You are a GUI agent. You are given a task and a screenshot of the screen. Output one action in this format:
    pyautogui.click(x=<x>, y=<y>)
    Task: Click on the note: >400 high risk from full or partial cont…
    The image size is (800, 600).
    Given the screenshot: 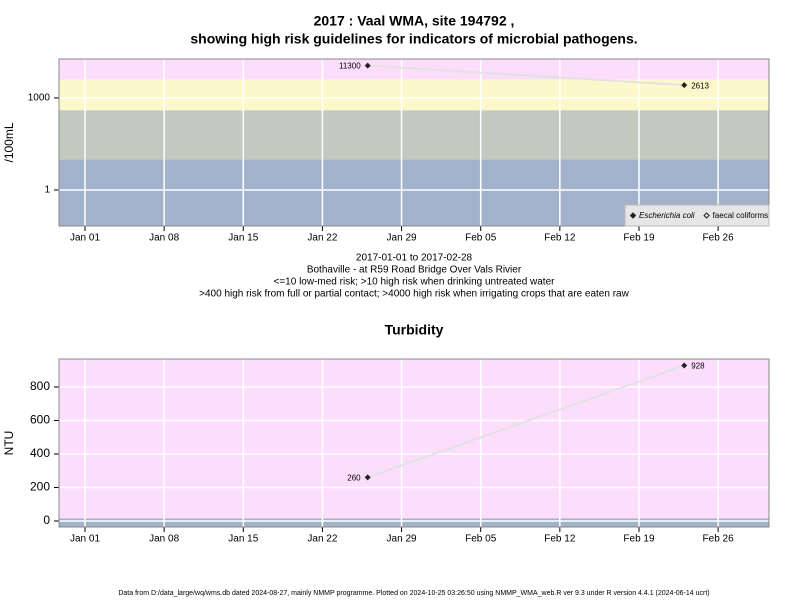 What is the action you would take?
    pyautogui.click(x=414, y=294)
    